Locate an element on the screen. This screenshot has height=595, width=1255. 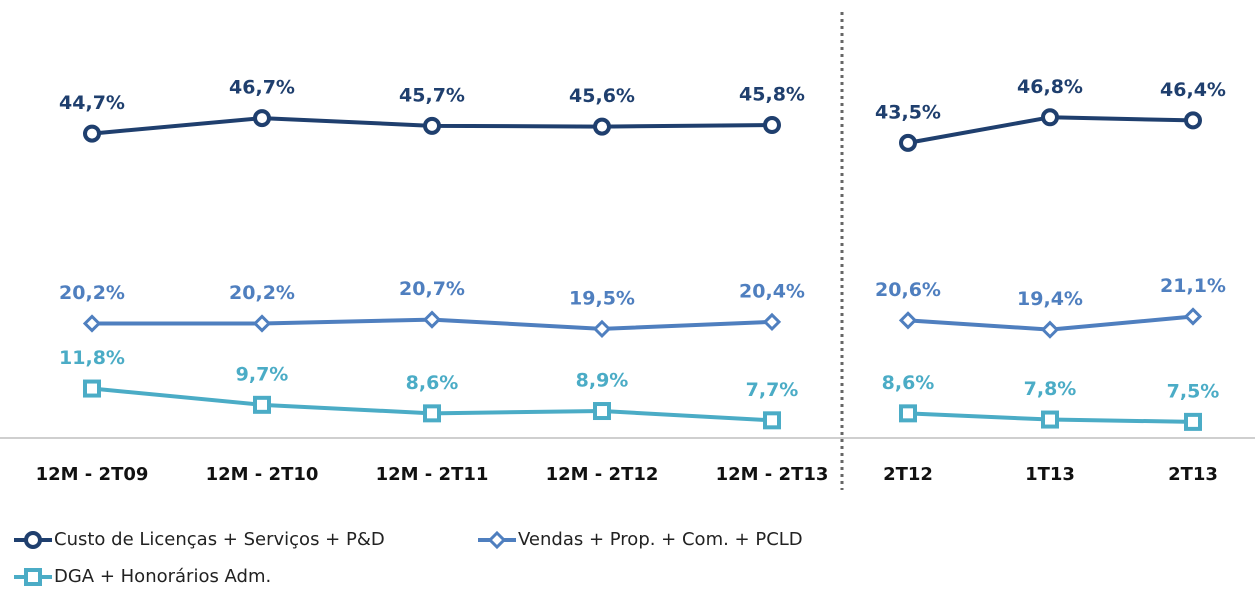
x-tick-label: 12M - 2T11 is located at coordinates (432, 474).